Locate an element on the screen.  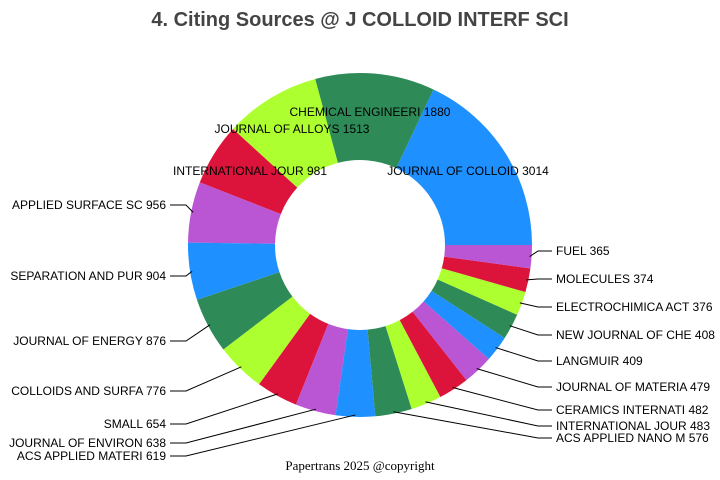
slice-label-18: MOLECULES 374 is located at coordinates (605, 279).